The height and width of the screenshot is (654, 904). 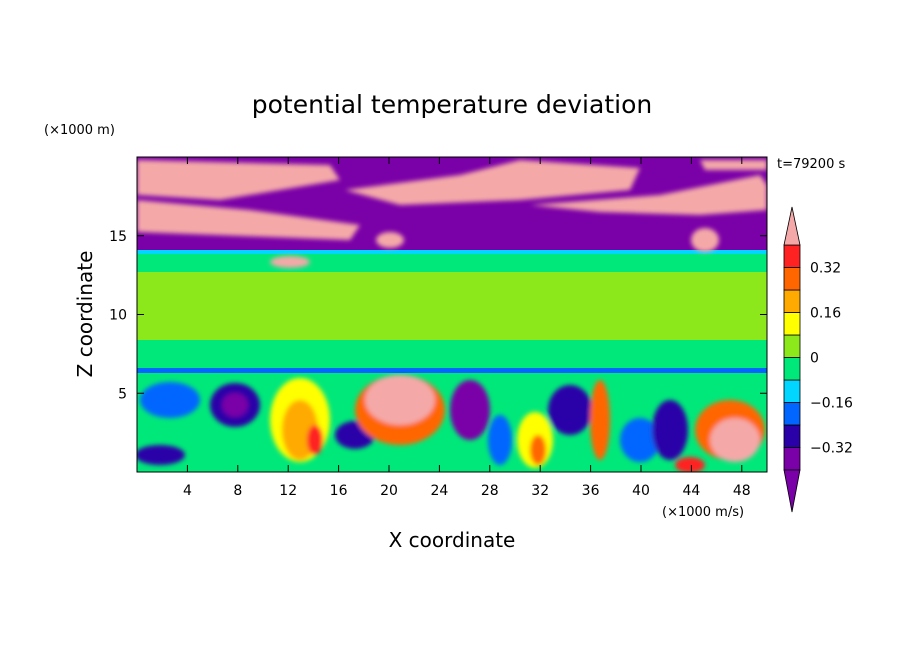 I want to click on x-tick-label: 28, so click(x=490, y=491).